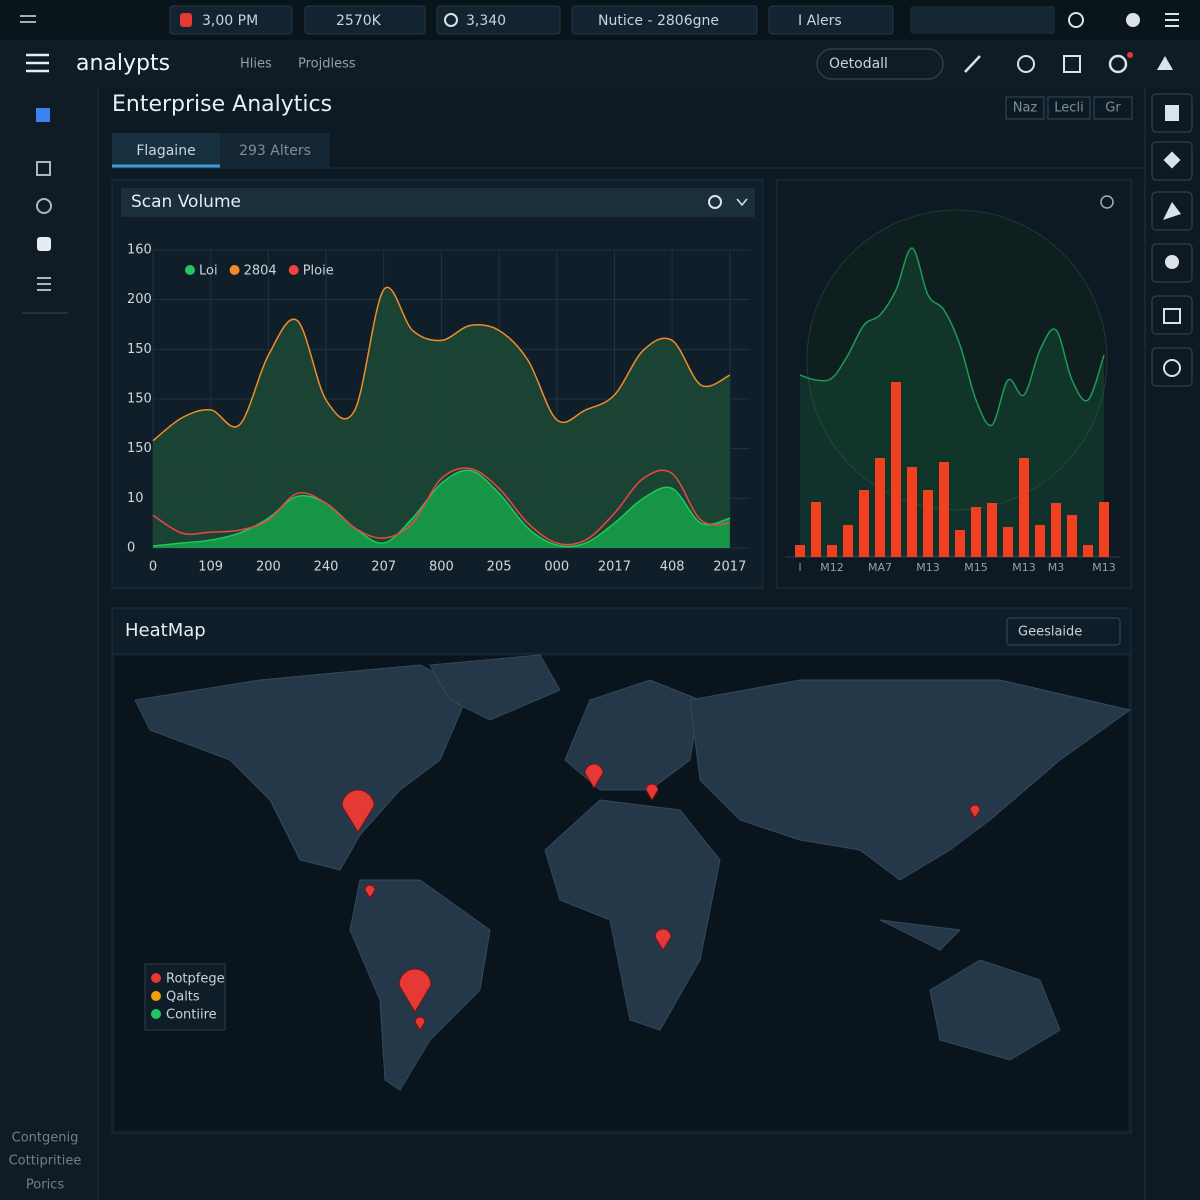 This screenshot has height=1200, width=1200. I want to click on nav-bar, so click(600, 64).